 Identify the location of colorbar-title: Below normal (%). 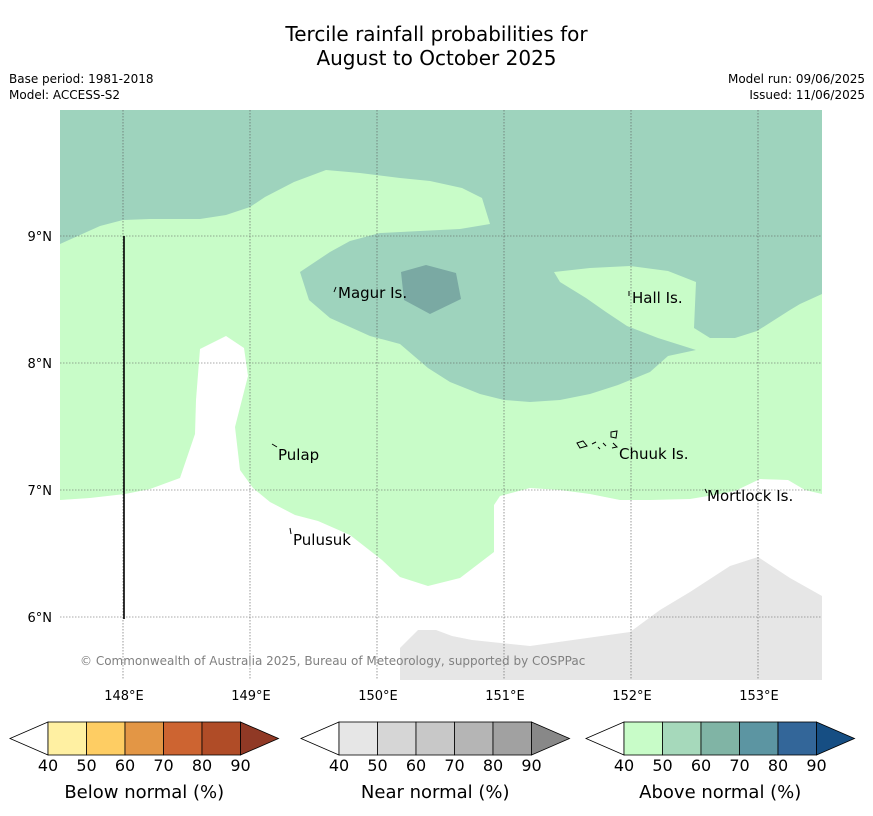
(144, 792).